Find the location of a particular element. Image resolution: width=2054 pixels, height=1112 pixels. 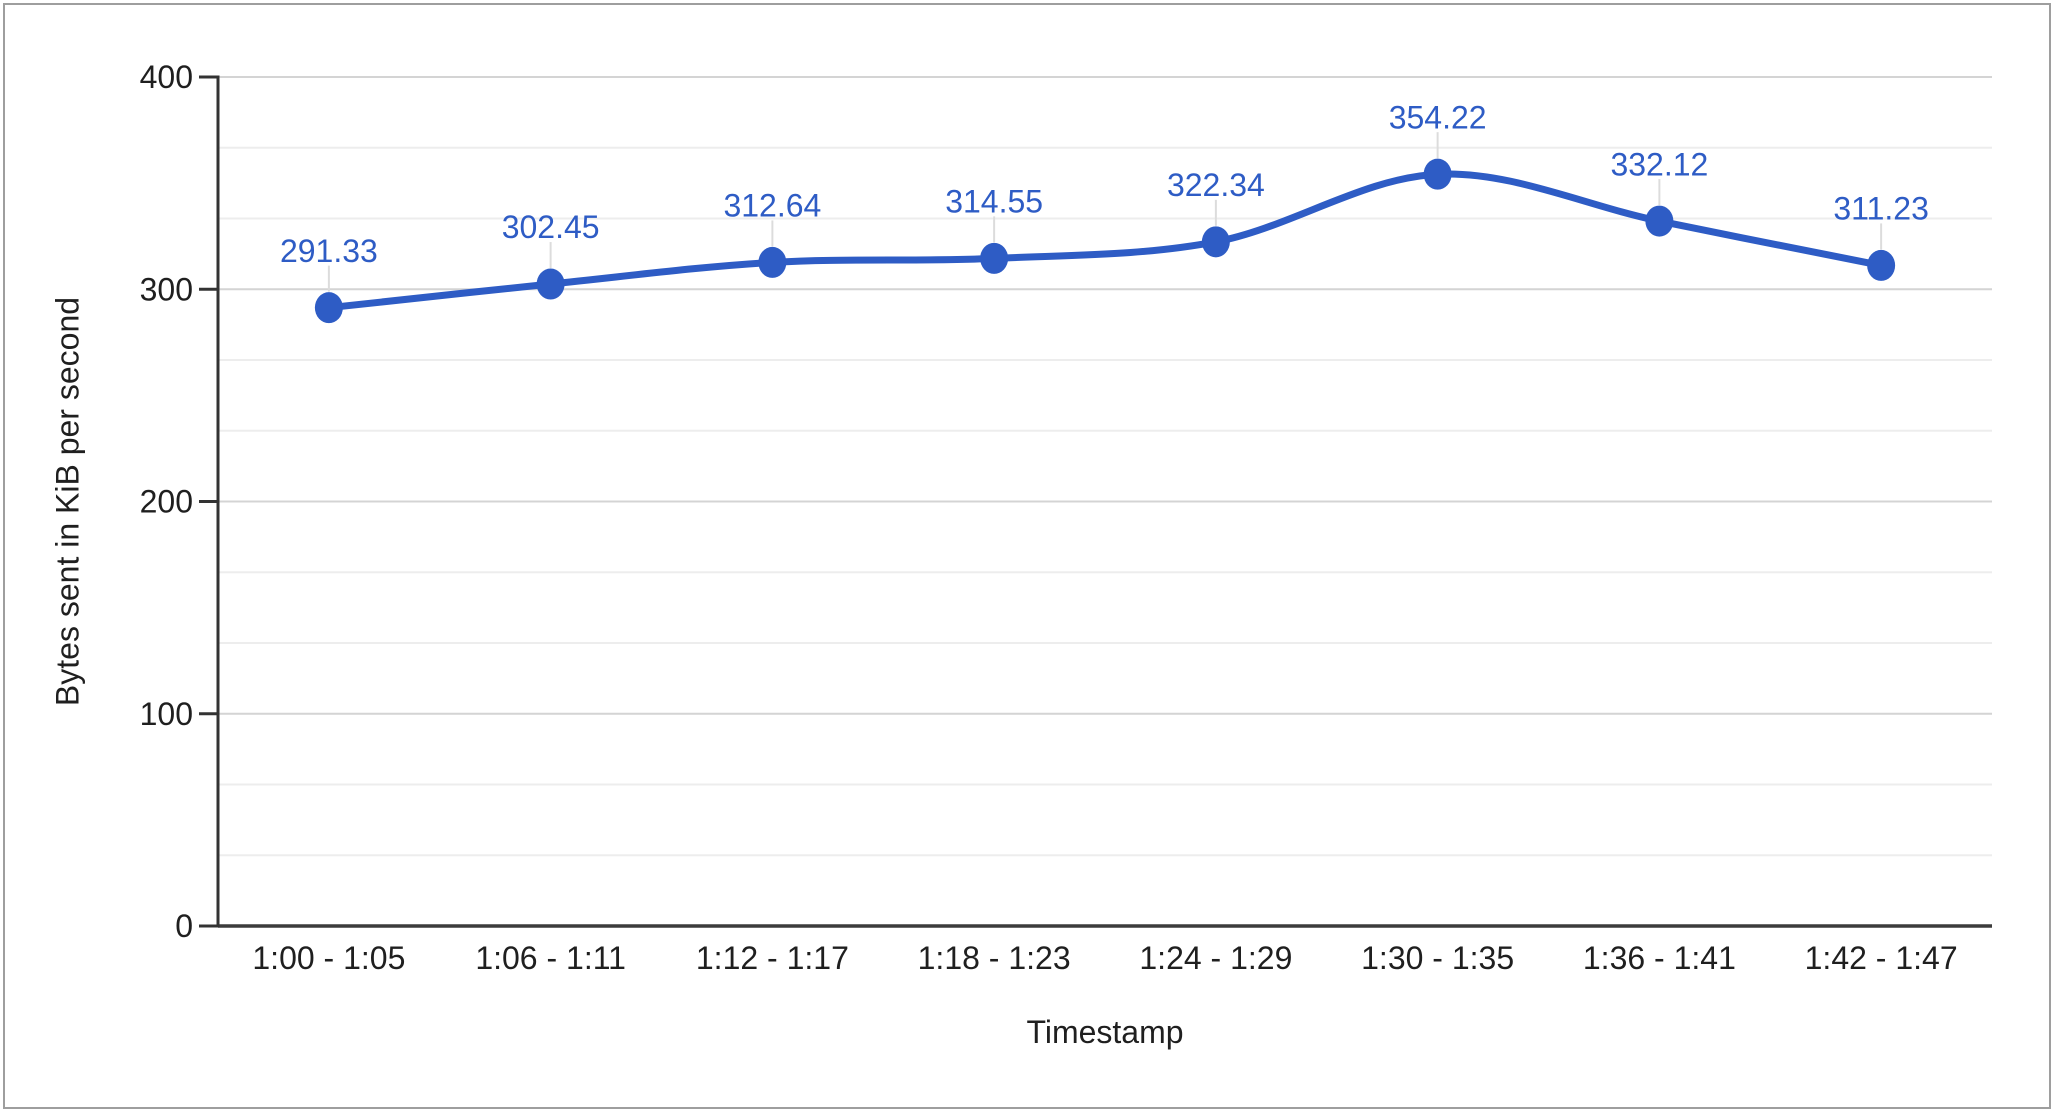

x-axis-category-label: 1:36 - 1:41 is located at coordinates (1659, 958).